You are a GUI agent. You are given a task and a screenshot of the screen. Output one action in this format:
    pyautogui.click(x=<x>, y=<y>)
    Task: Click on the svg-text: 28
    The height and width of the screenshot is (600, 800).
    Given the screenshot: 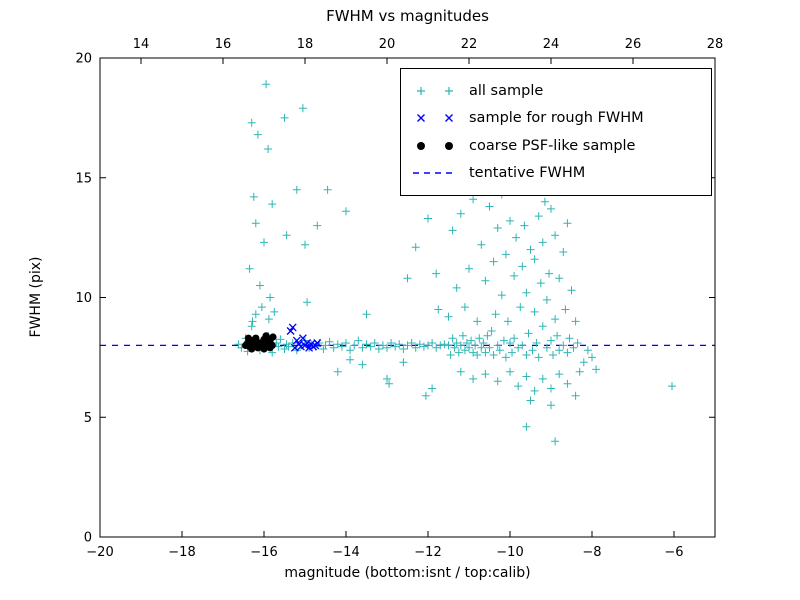 What is the action you would take?
    pyautogui.click(x=715, y=44)
    